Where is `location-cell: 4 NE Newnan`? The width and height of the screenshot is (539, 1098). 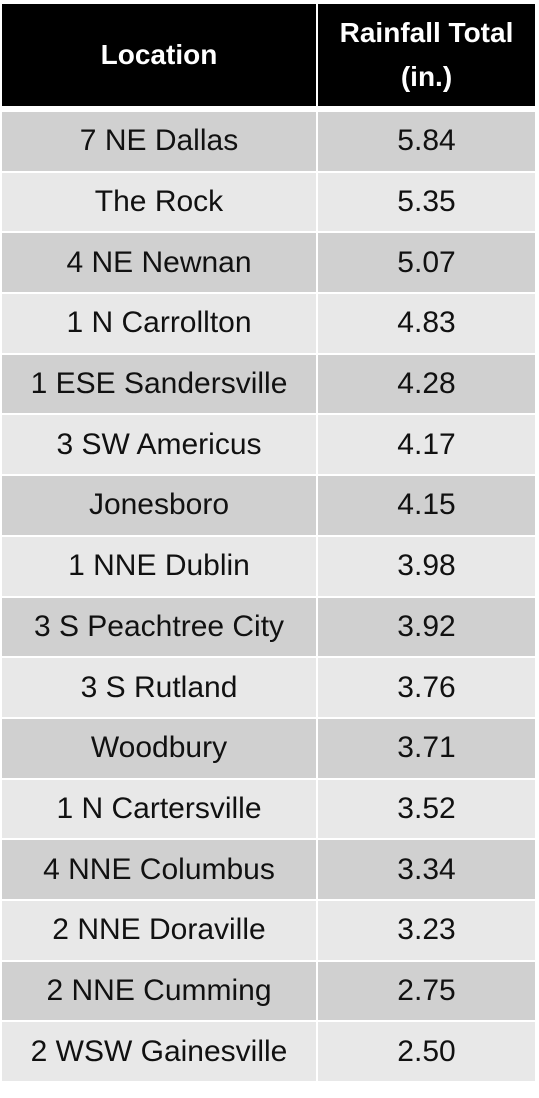
location-cell: 4 NE Newnan is located at coordinates (159, 263).